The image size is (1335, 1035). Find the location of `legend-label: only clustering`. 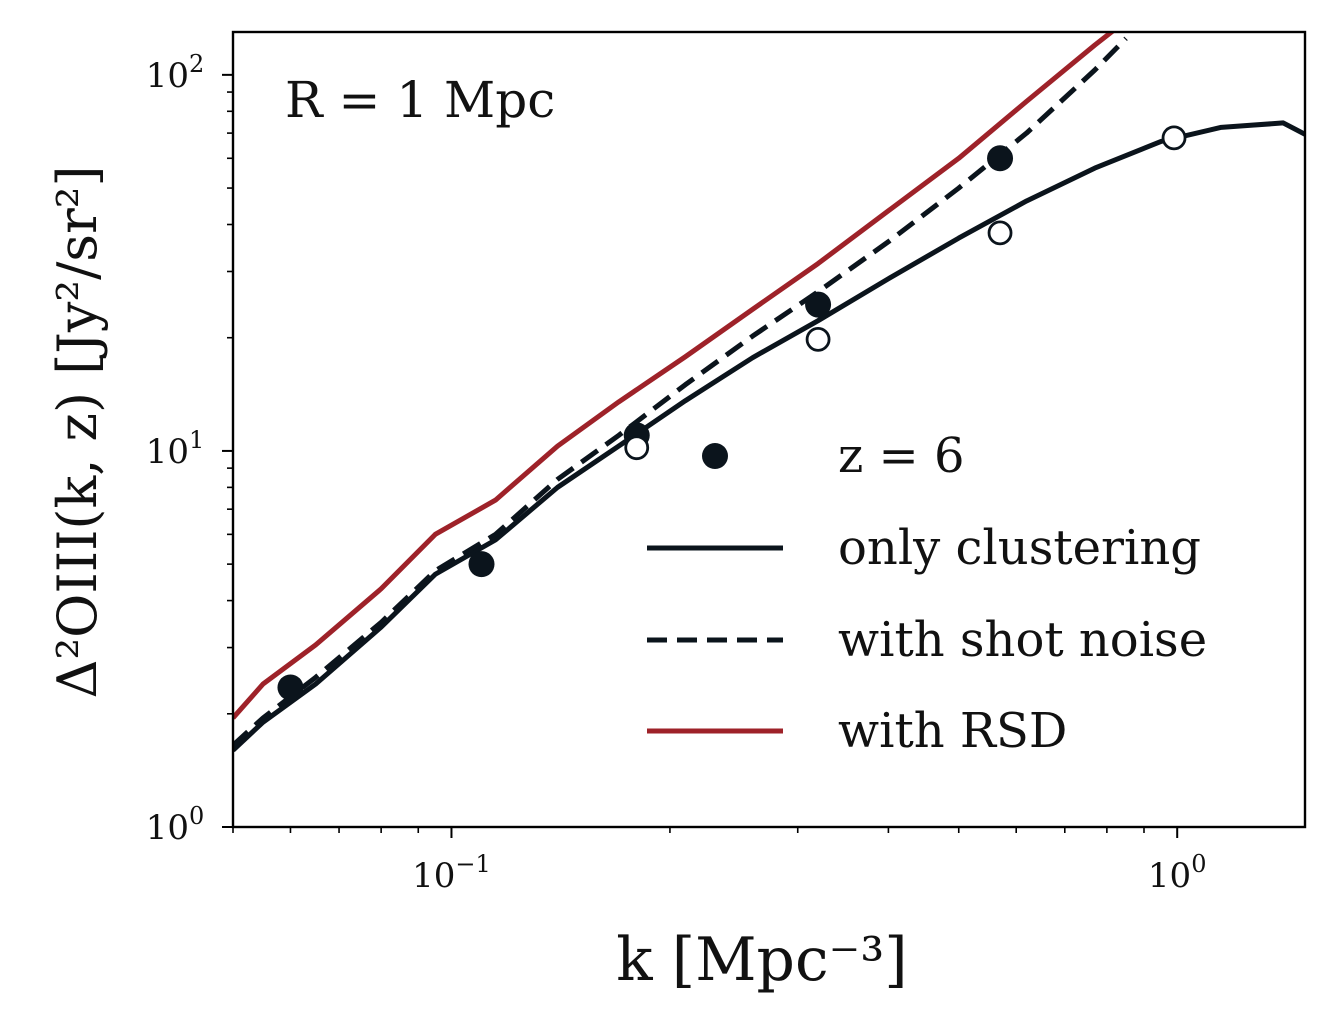

legend-label: only clustering is located at coordinates (1019, 548).